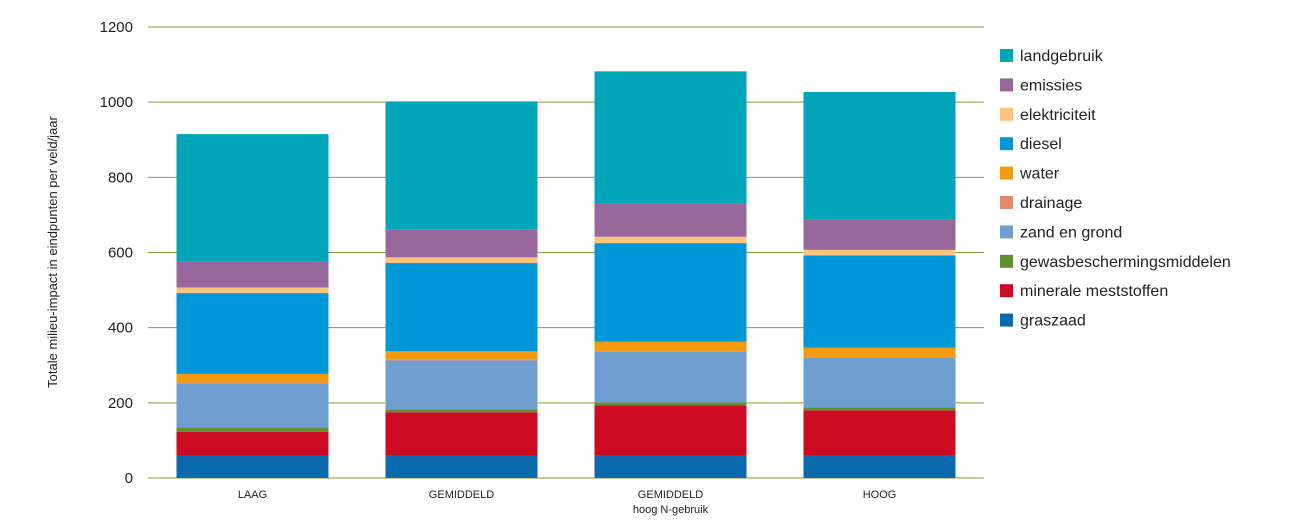 Image resolution: width=1303 pixels, height=521 pixels. What do you see at coordinates (120, 177) in the screenshot?
I see `y-tick-label: 800` at bounding box center [120, 177].